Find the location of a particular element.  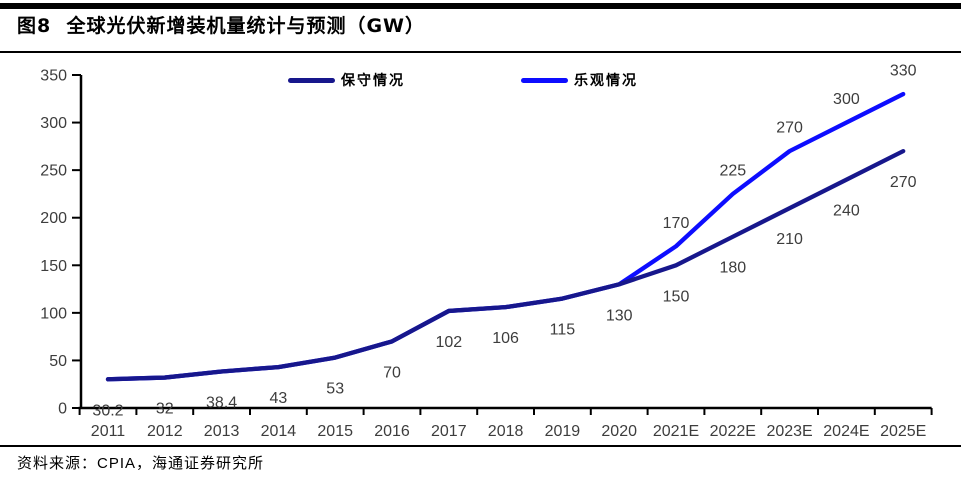

data-label: 115 is located at coordinates (563, 330).